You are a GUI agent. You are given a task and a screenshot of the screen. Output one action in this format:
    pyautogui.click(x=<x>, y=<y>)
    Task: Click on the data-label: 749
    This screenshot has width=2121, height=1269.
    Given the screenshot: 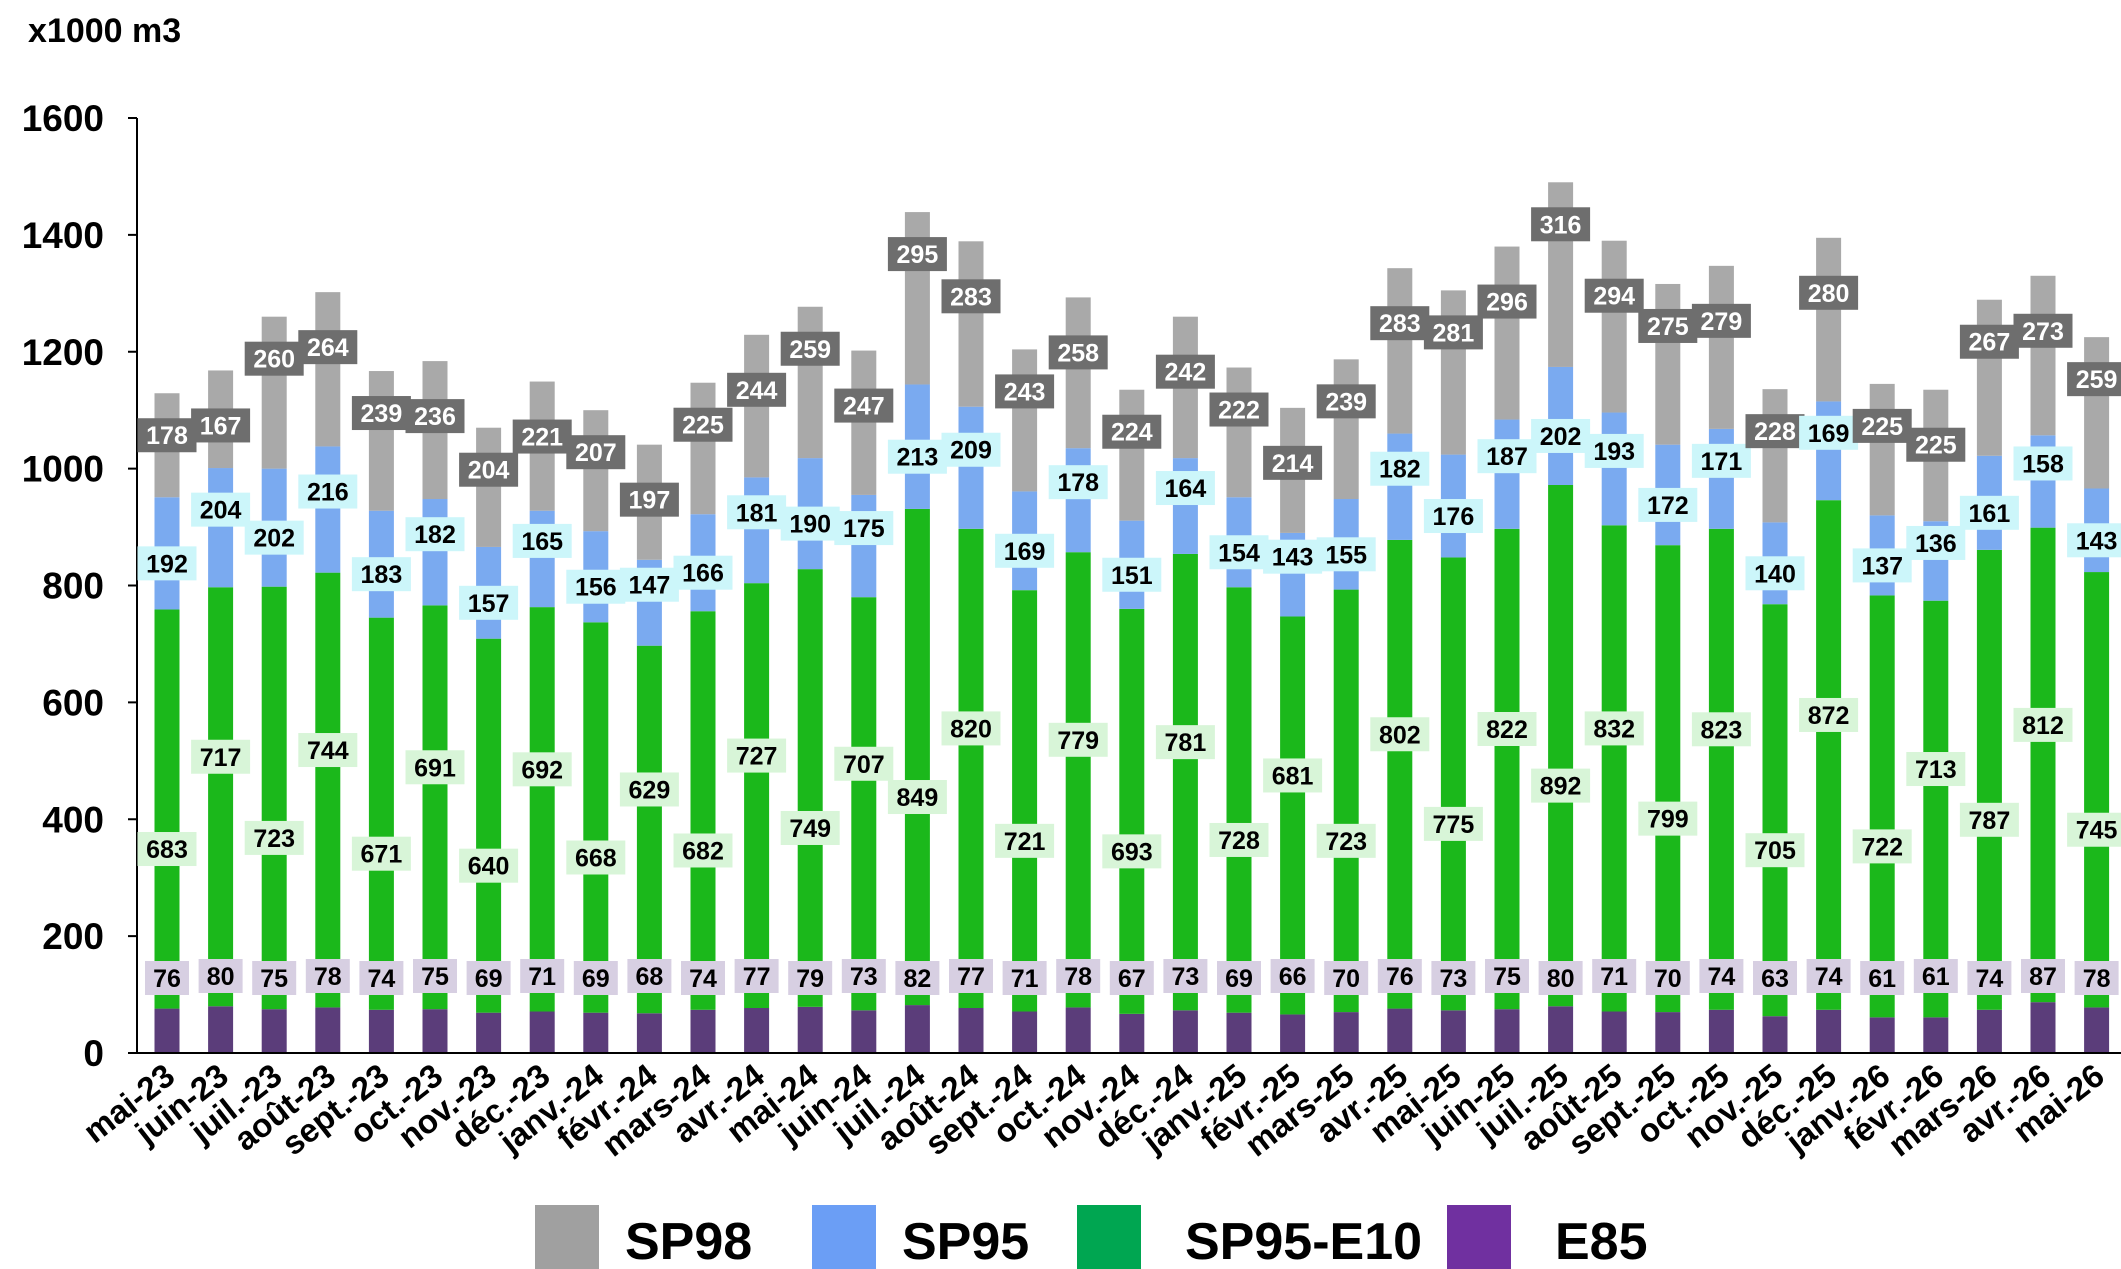 What is the action you would take?
    pyautogui.click(x=810, y=829)
    